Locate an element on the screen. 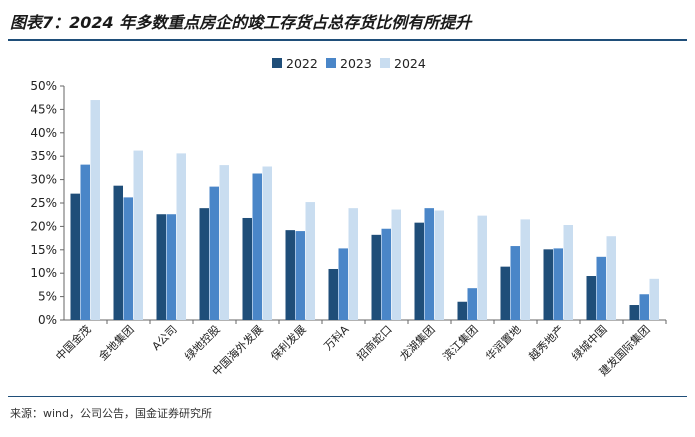 The height and width of the screenshot is (437, 695). y-tick-label: 50% is located at coordinates (43, 86).